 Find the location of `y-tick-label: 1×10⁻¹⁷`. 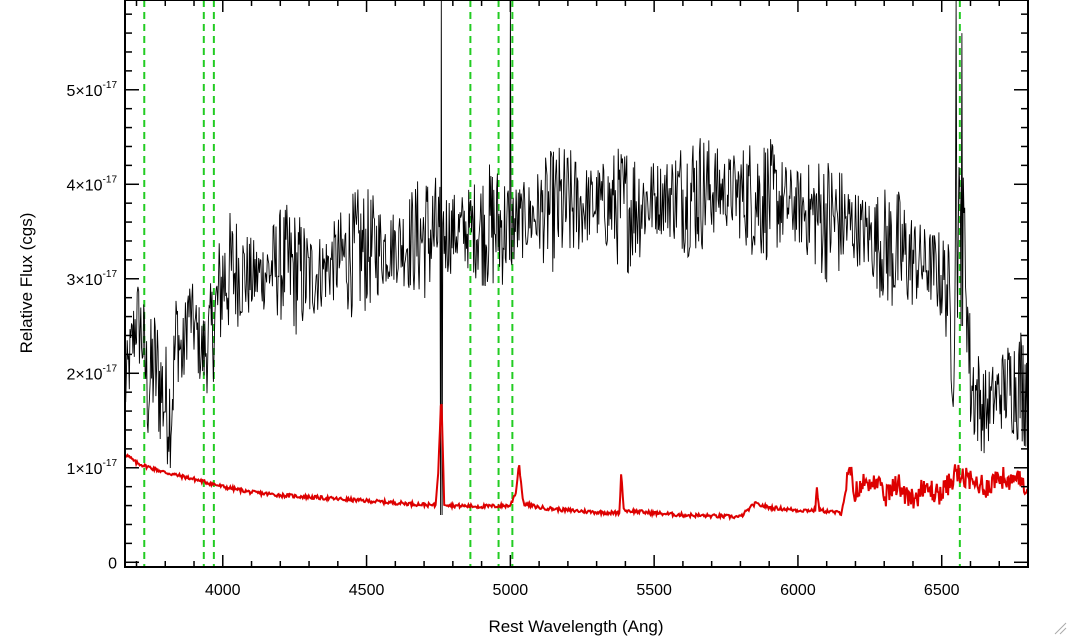

y-tick-label: 1×10⁻¹⁷ is located at coordinates (92, 468).